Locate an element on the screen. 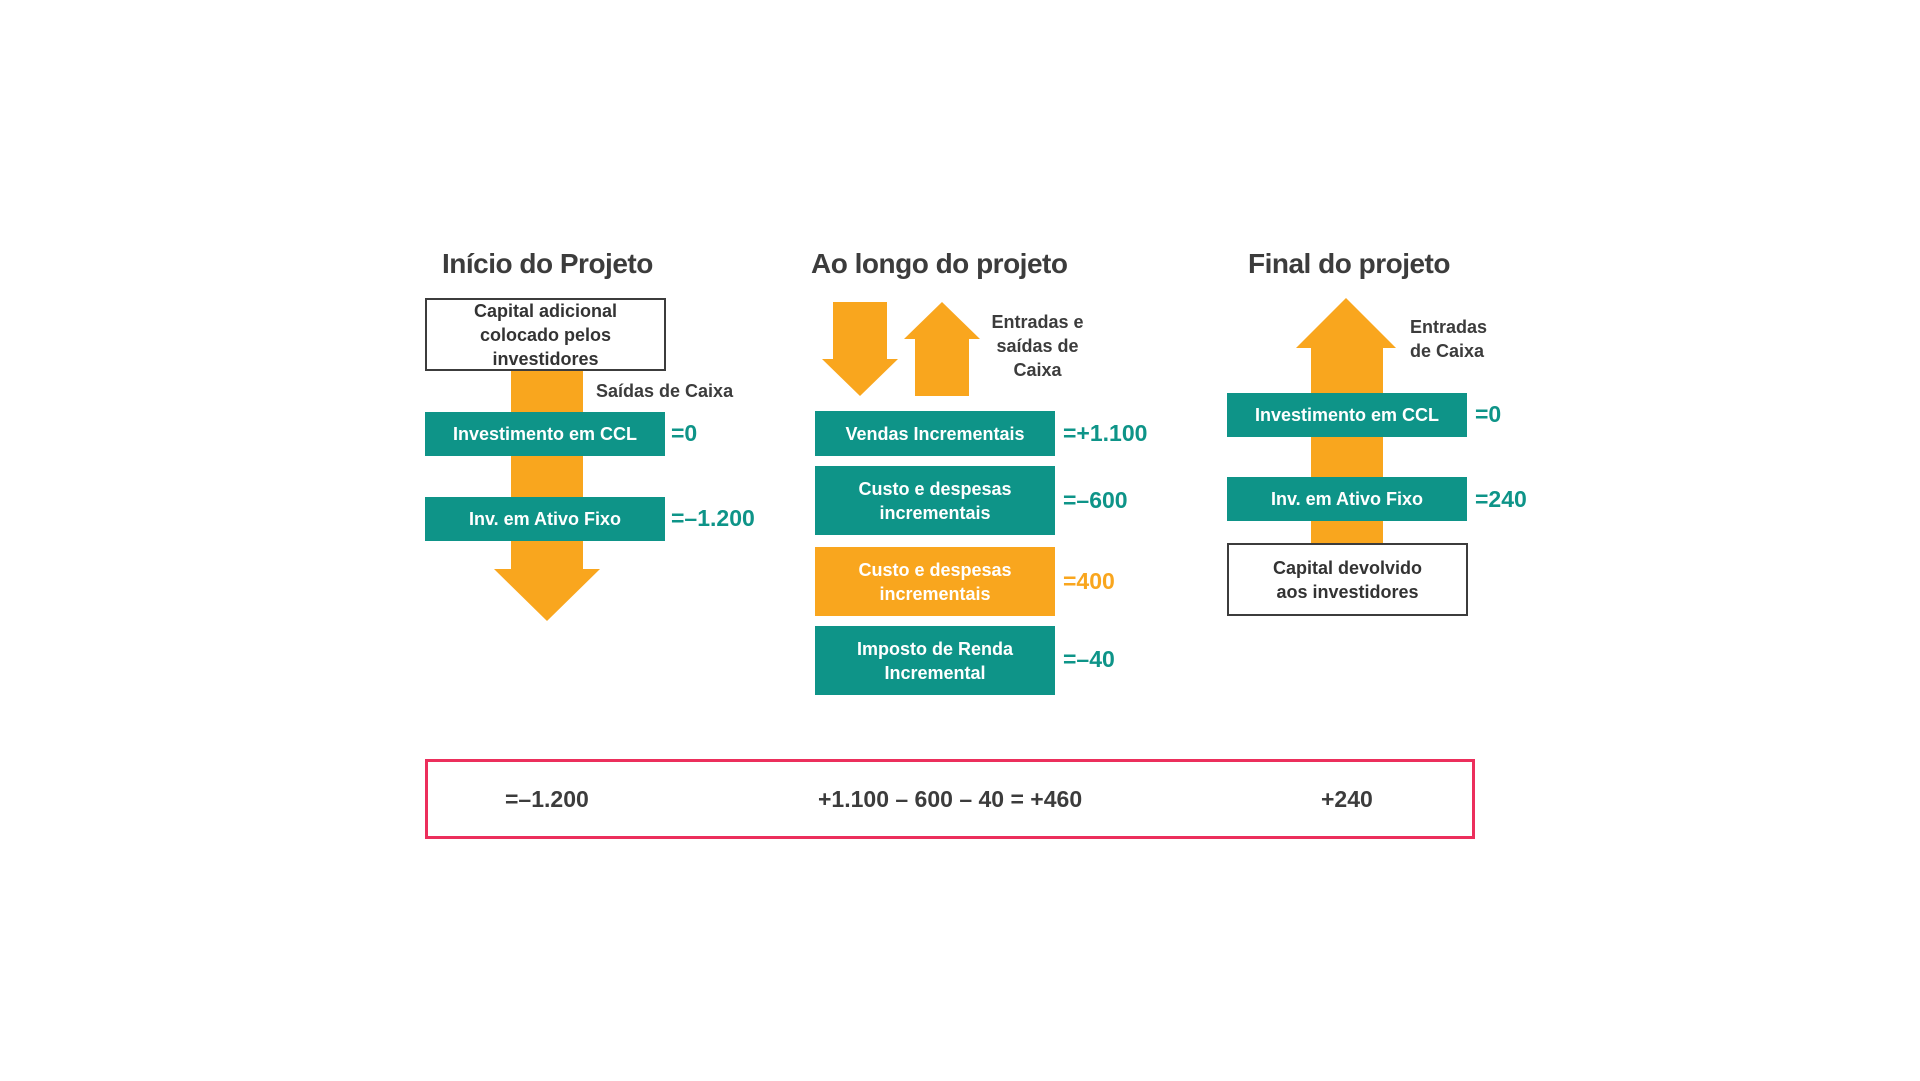 The image size is (1920, 1081). summary-box: =–1.200 +1.100 – 600 – 40 = +460 +240 is located at coordinates (950, 799).